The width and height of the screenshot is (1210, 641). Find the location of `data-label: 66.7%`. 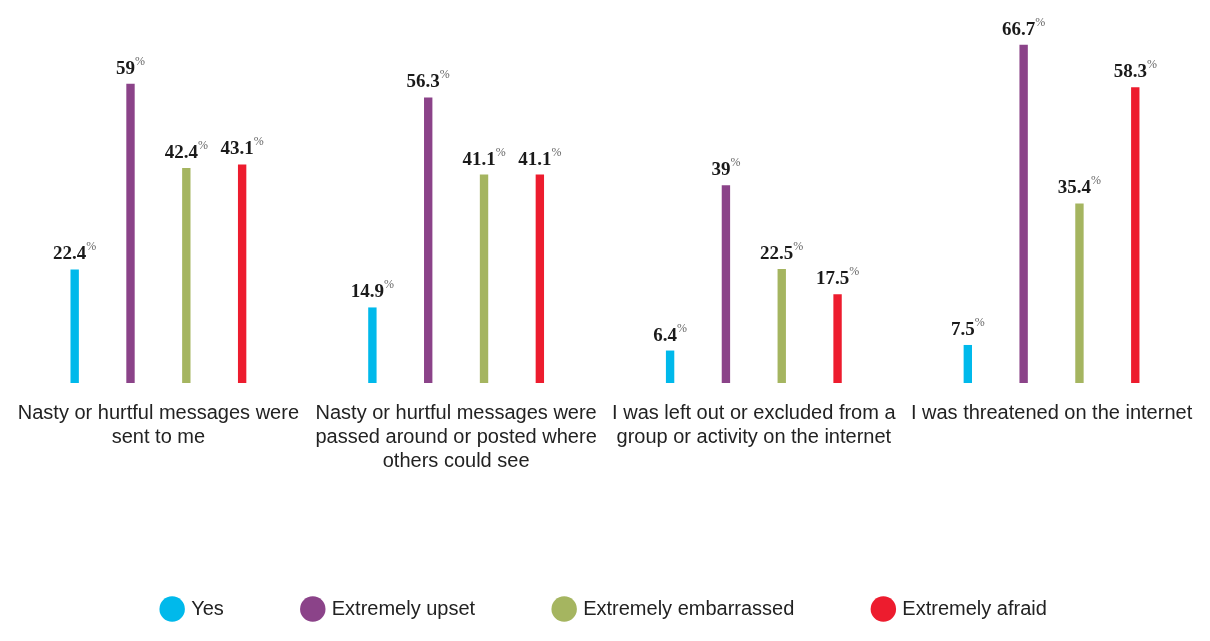

data-label: 66.7% is located at coordinates (1024, 26).